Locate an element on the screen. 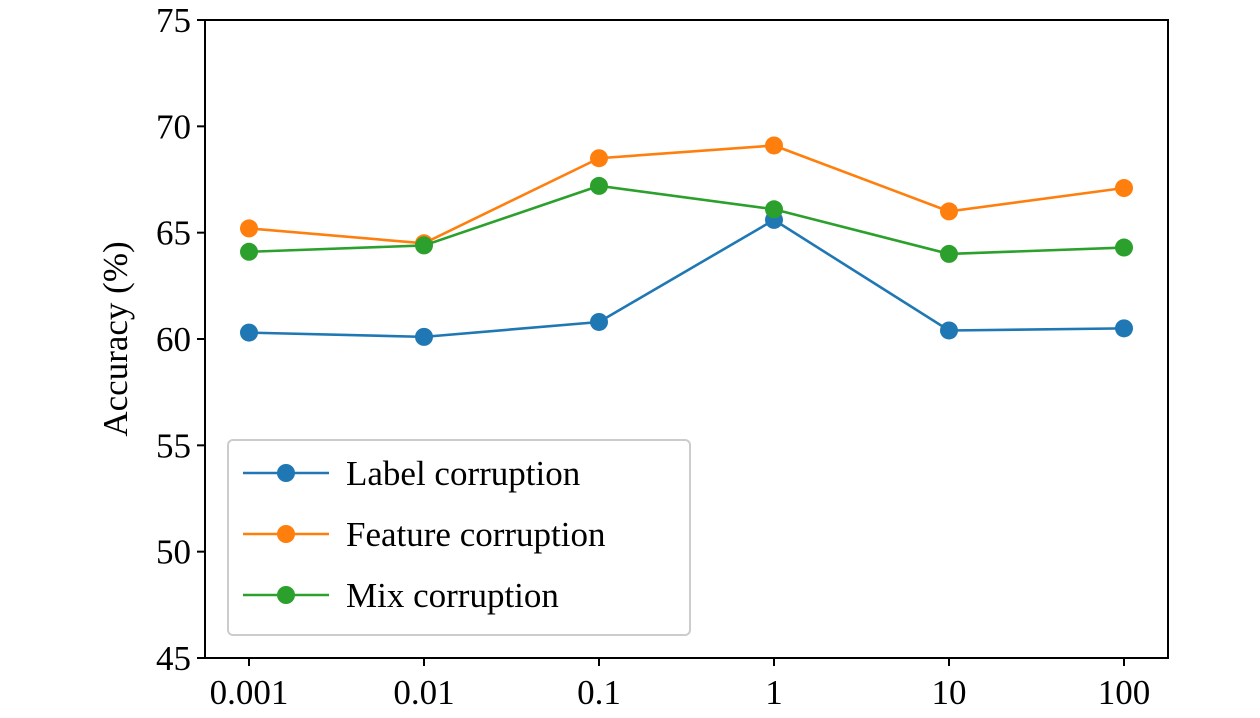  y-tick-label: 45 is located at coordinates (173, 658).